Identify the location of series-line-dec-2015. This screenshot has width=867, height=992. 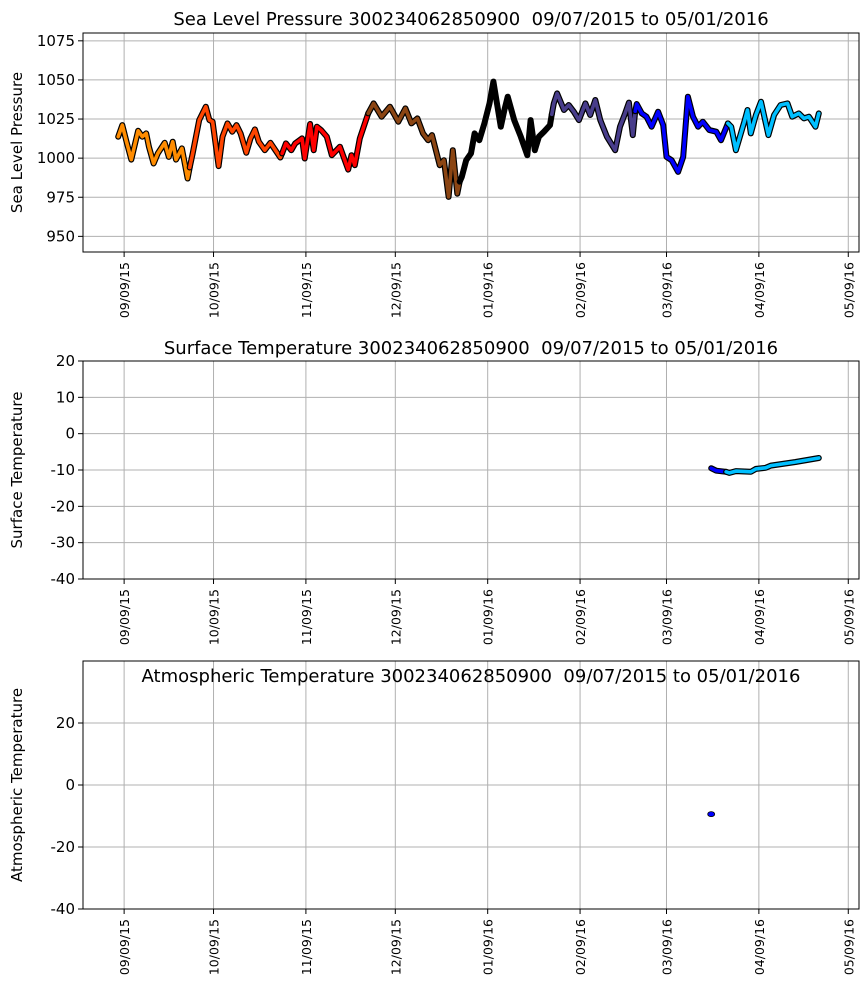
(414, 150).